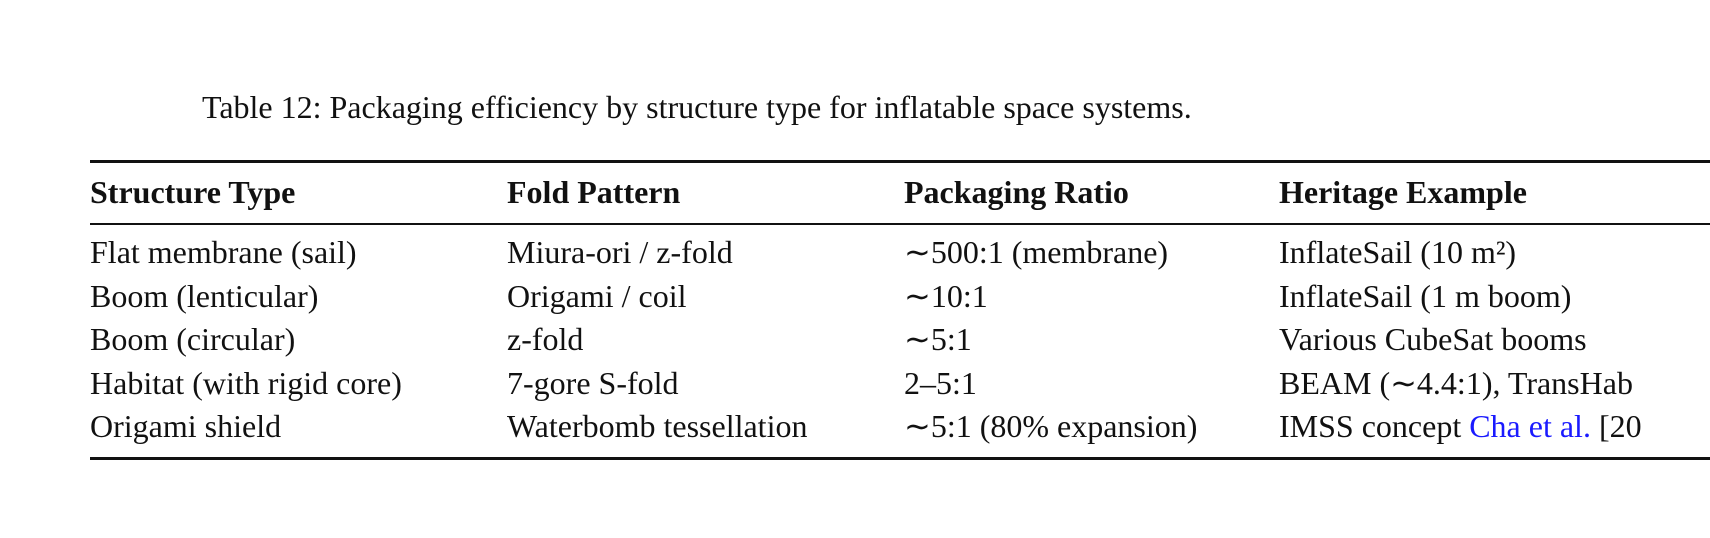 The width and height of the screenshot is (1710, 538). I want to click on table-cell: InflateSail (1 m boom), so click(1425, 295).